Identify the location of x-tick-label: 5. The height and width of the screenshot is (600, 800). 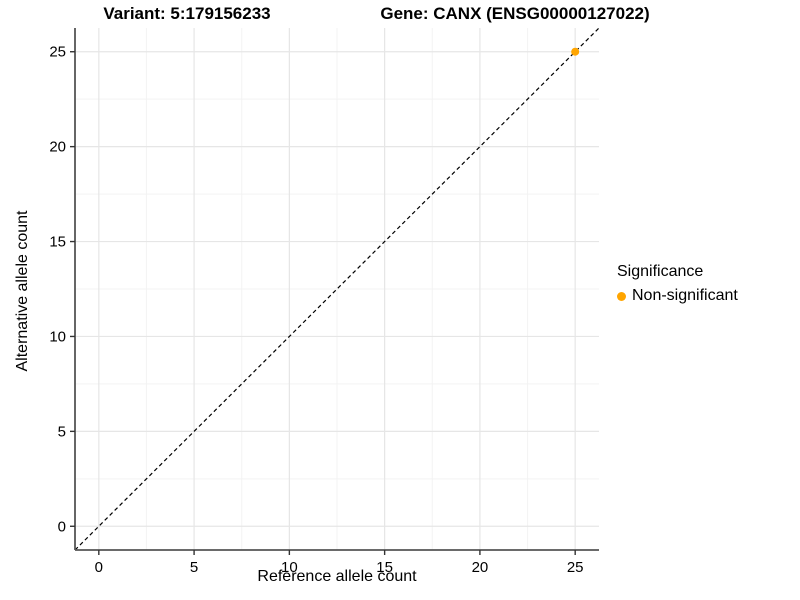
(194, 567).